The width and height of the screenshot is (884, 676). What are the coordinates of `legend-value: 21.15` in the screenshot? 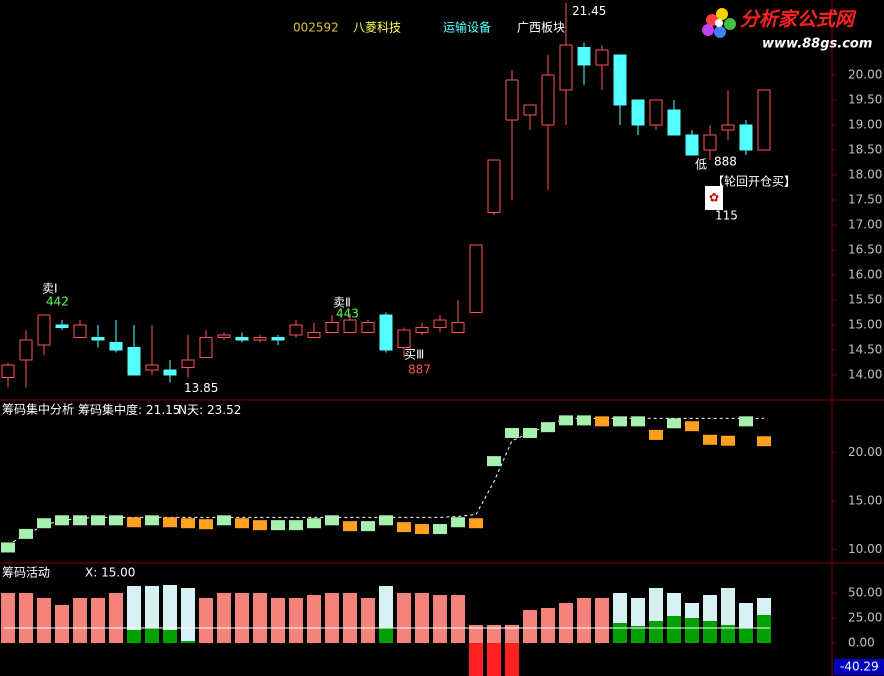 It's located at (163, 410).